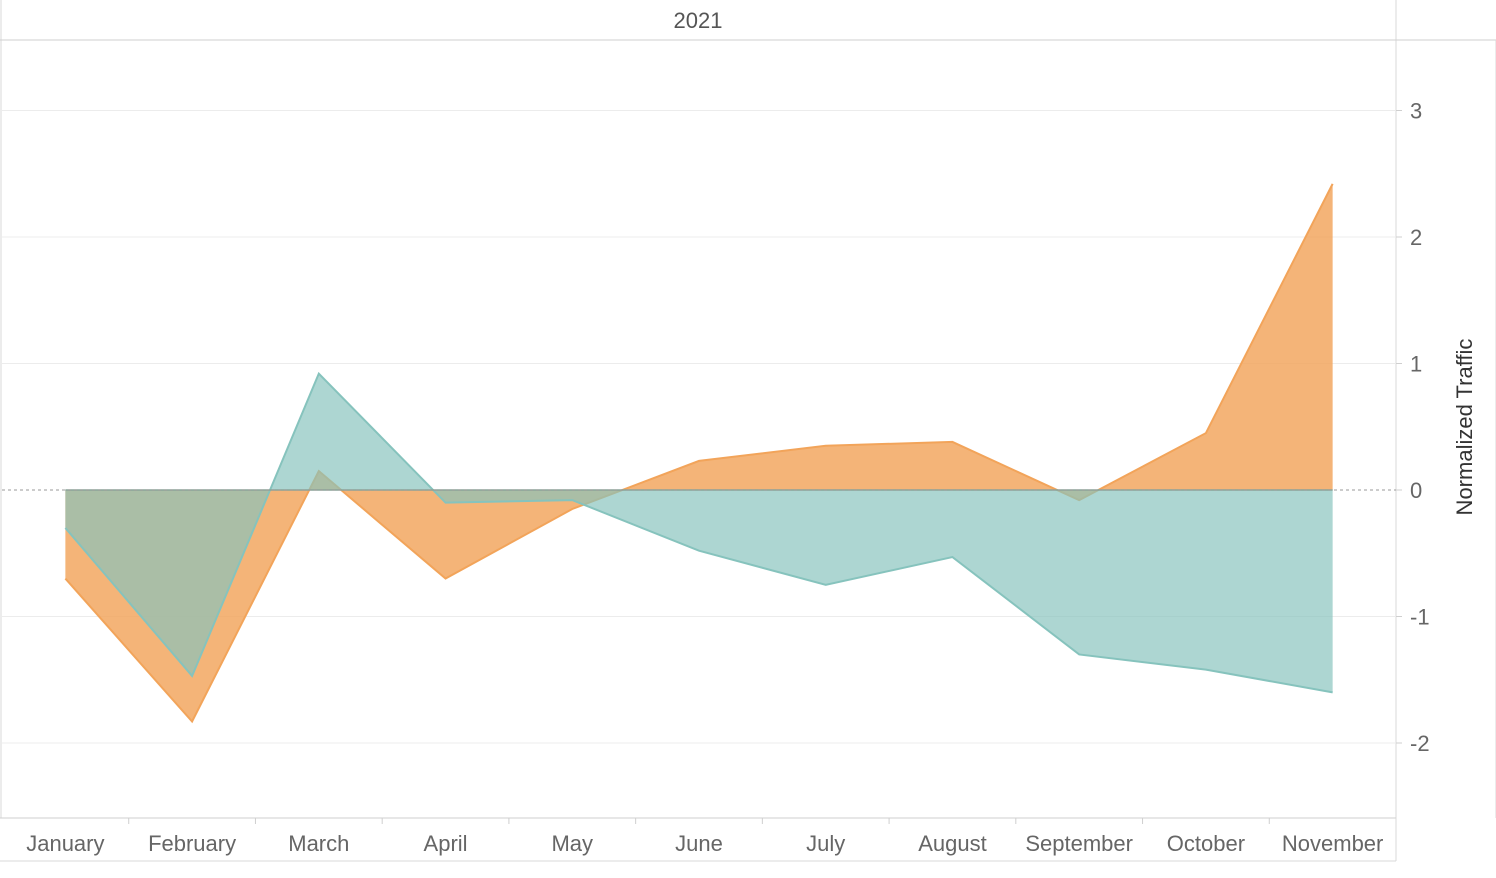  Describe the element at coordinates (1332, 843) in the screenshot. I see `x-tick-label: November` at that location.